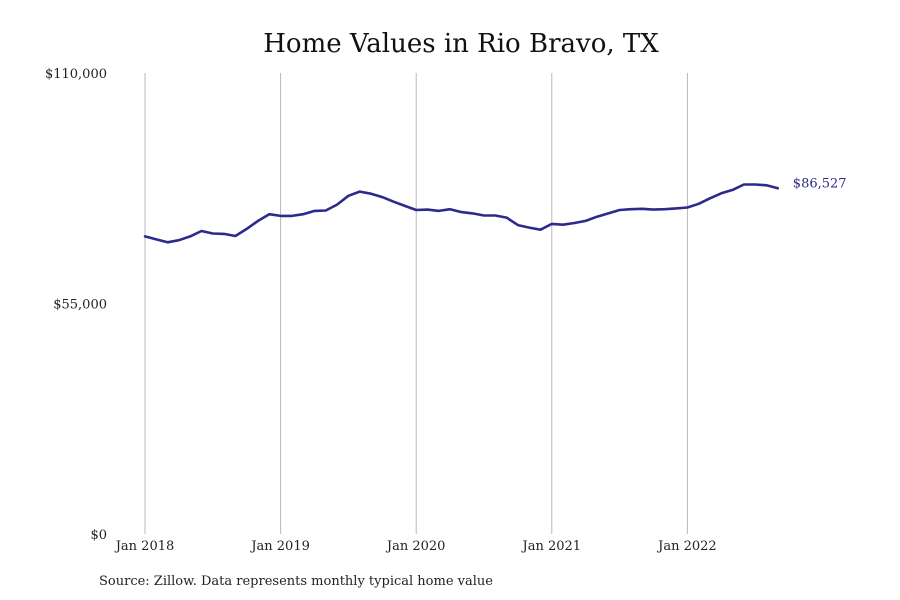 The width and height of the screenshot is (900, 600). I want to click on series-group, so click(461, 213).